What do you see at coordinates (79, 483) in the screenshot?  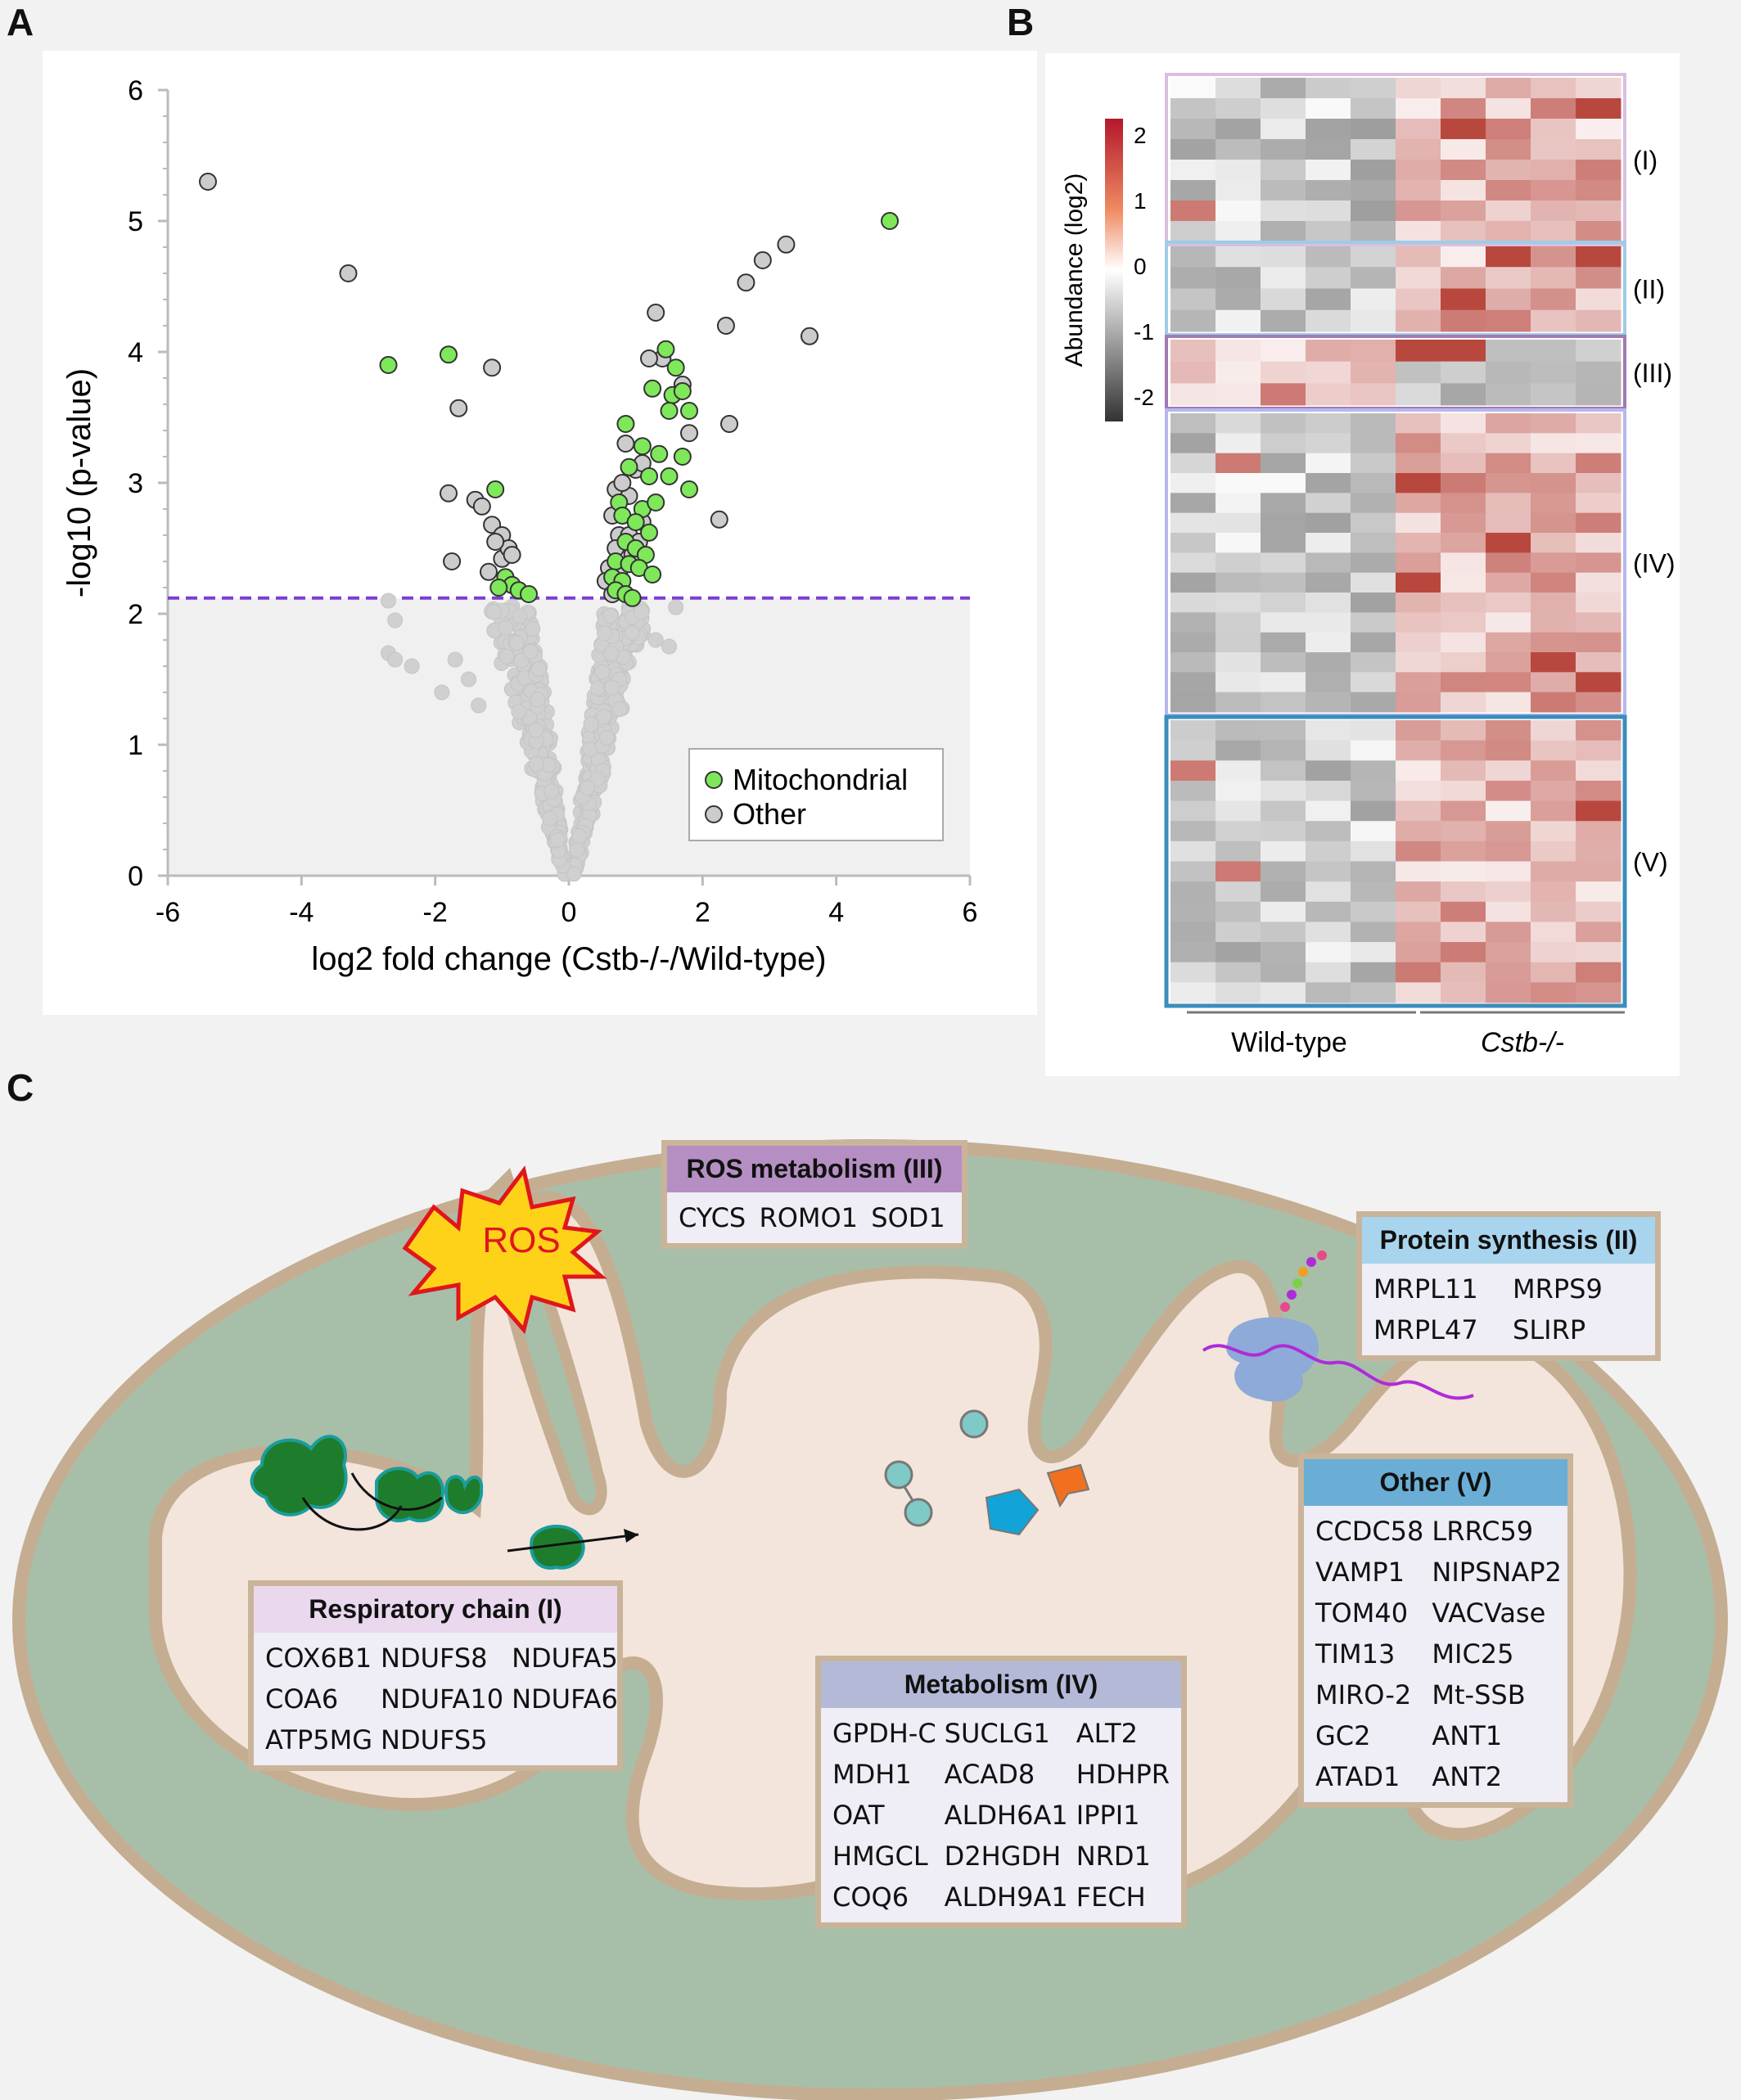 I see `y-axis-title: -log10 (p-value)` at bounding box center [79, 483].